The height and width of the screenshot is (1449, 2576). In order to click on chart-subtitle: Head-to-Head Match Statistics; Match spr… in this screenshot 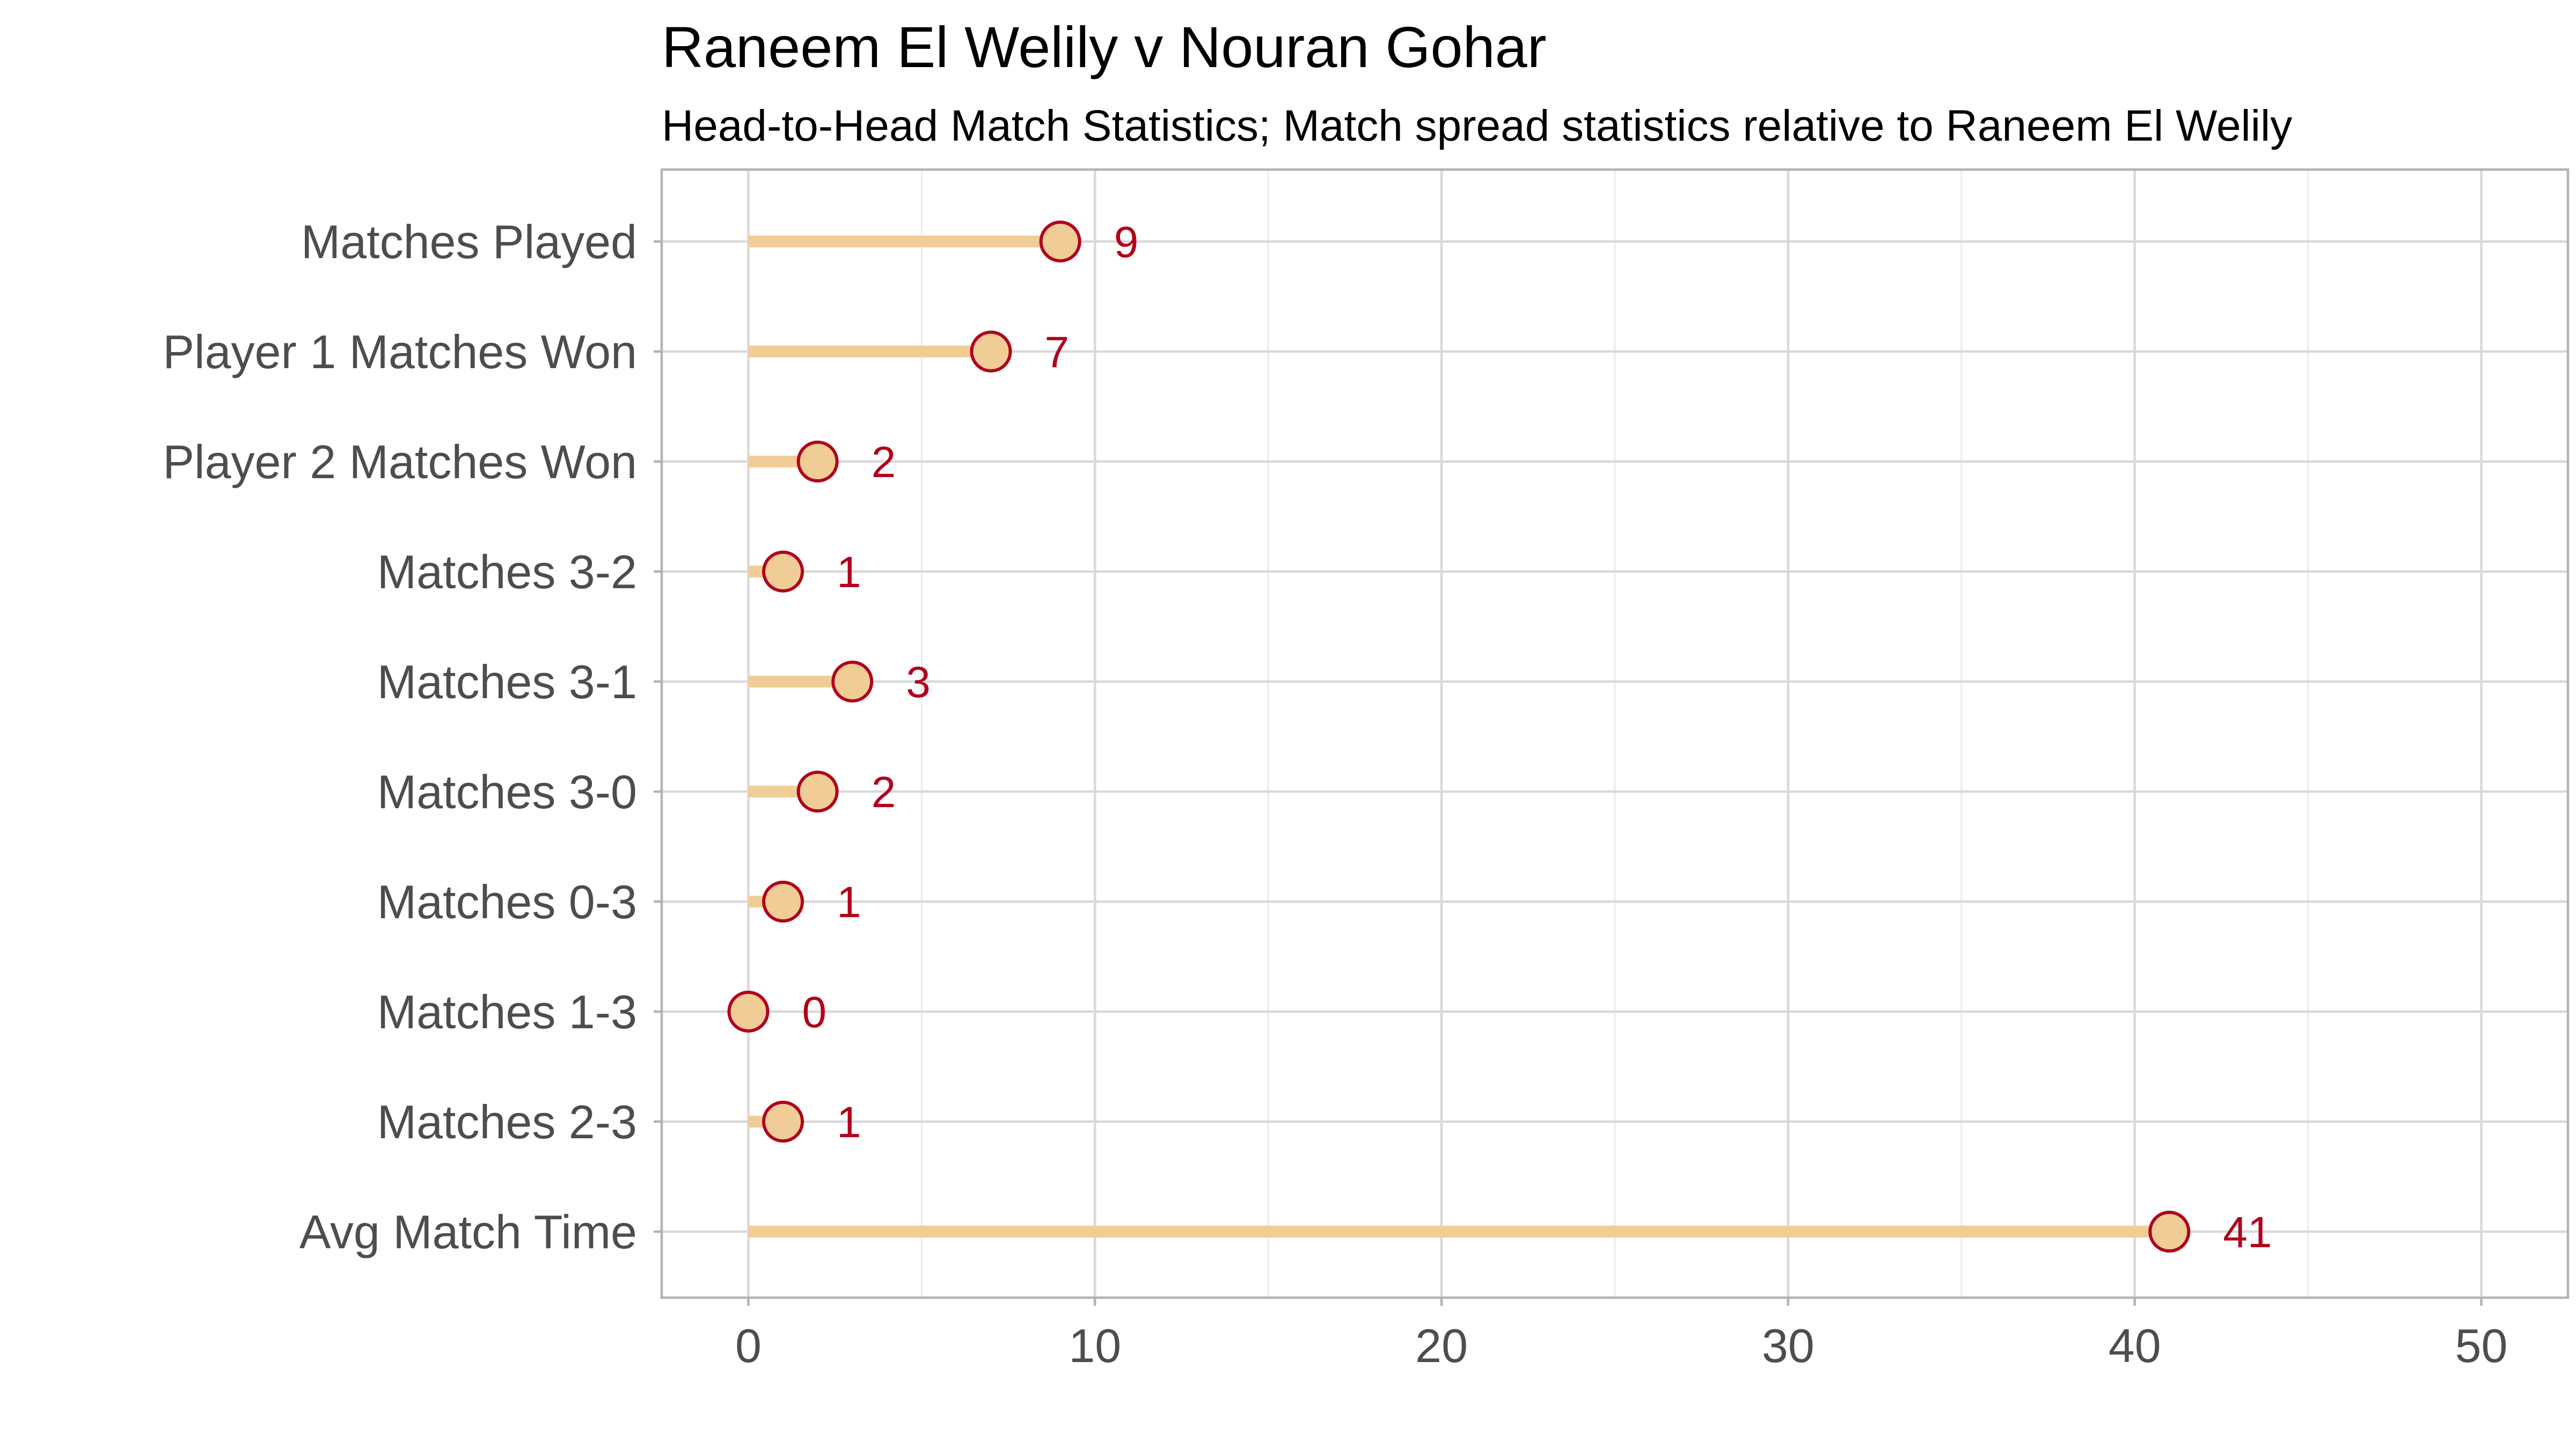, I will do `click(1477, 125)`.